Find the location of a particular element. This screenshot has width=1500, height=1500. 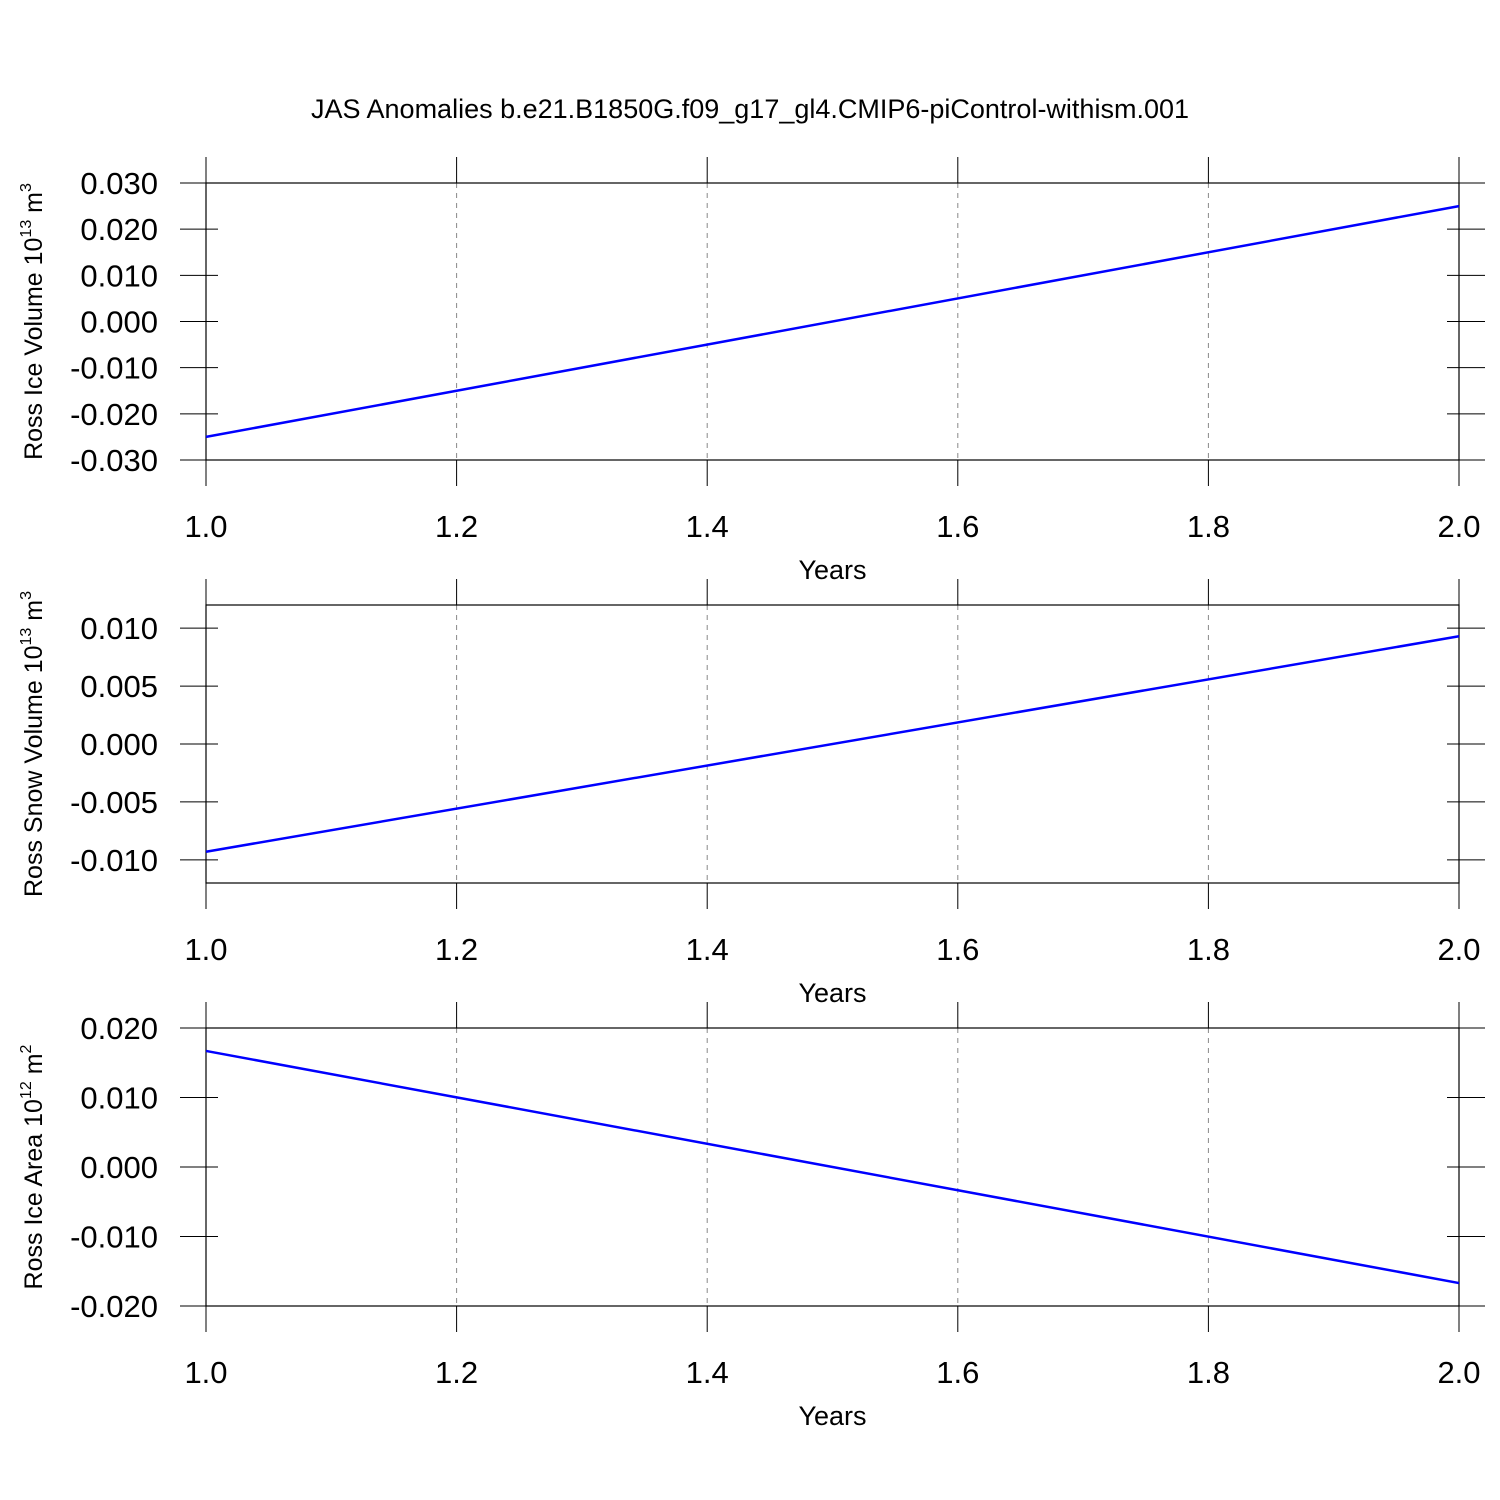

y-tick-label: 0.030 is located at coordinates (119, 183).